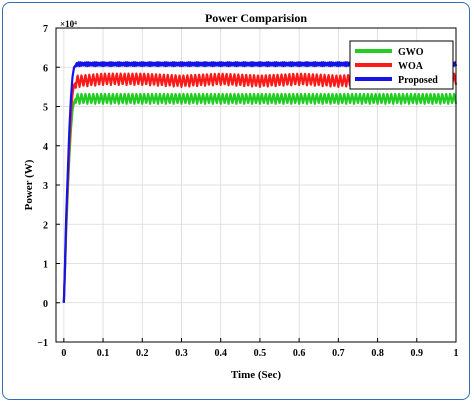 This screenshot has width=474, height=404. I want to click on x-tick-label: 0.3, so click(181, 353).